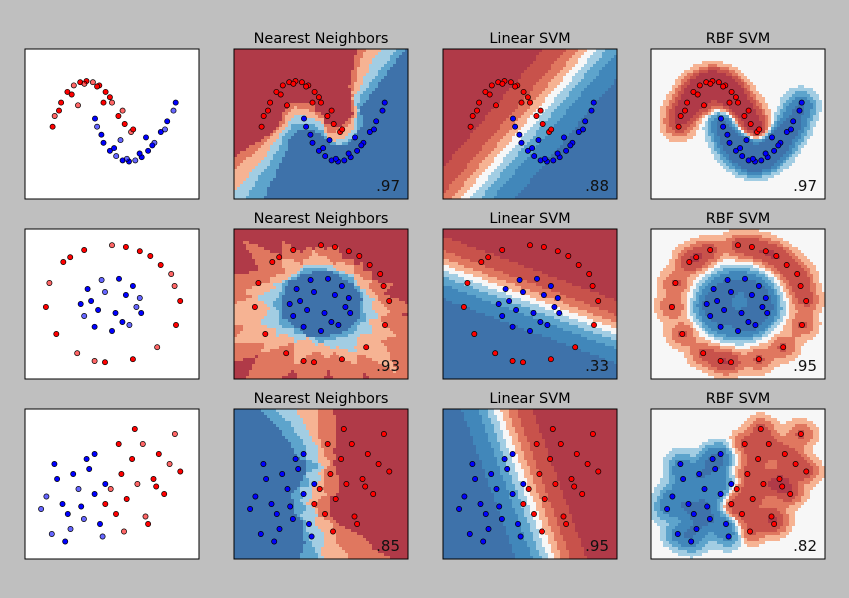 Image resolution: width=849 pixels, height=598 pixels. What do you see at coordinates (388, 186) in the screenshot?
I see `score-label: .97` at bounding box center [388, 186].